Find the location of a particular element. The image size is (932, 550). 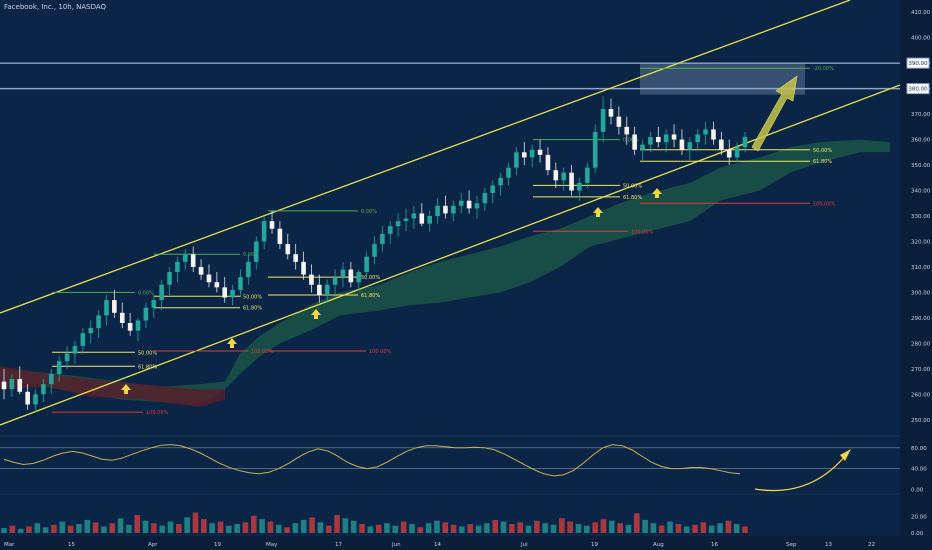

time-axis-panel is located at coordinates (466, 543).